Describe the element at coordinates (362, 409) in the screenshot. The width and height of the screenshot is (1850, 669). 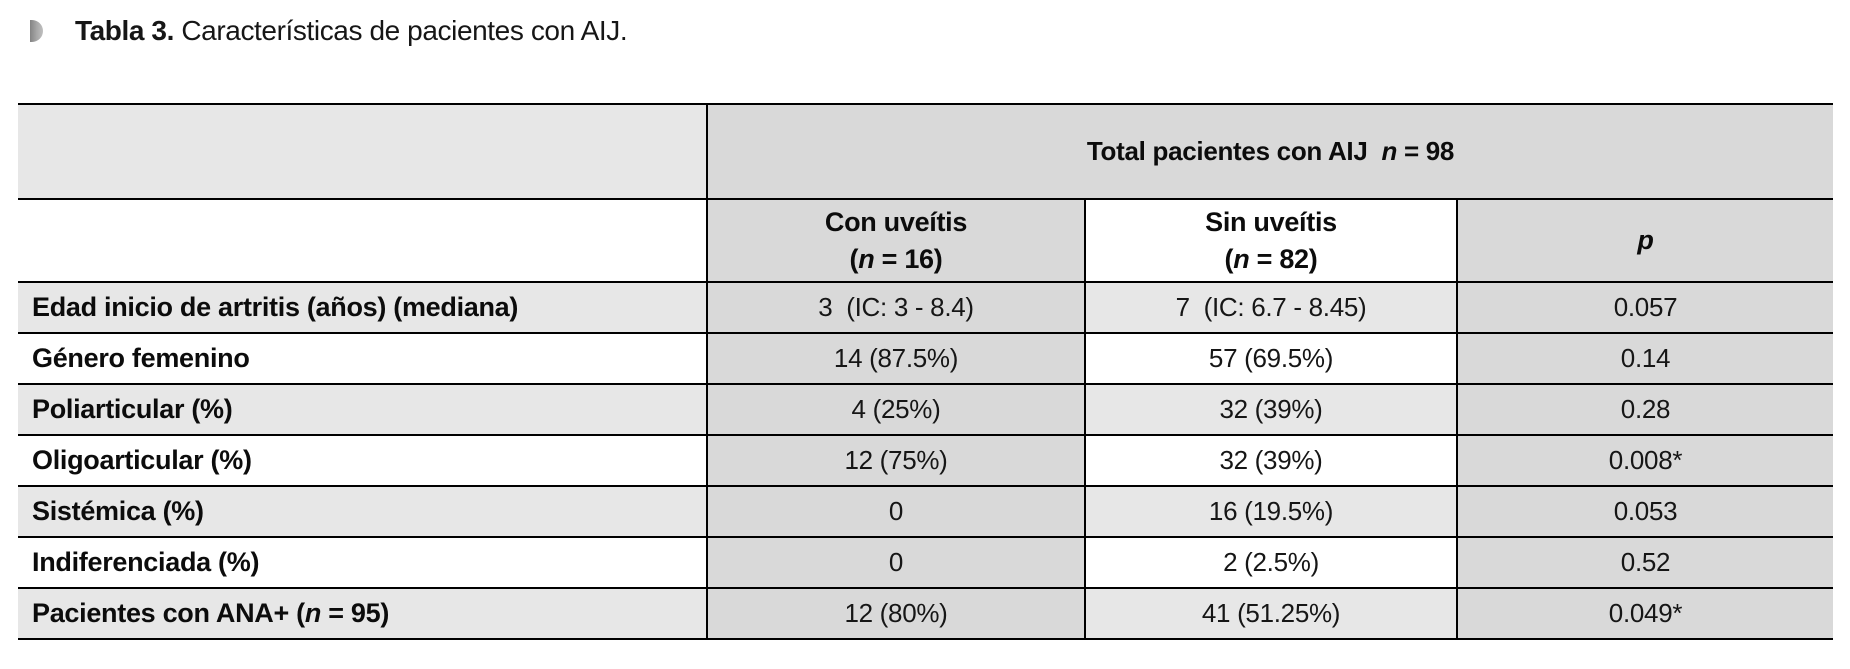
I see `row-label-cell: Poliarticular (%)` at that location.